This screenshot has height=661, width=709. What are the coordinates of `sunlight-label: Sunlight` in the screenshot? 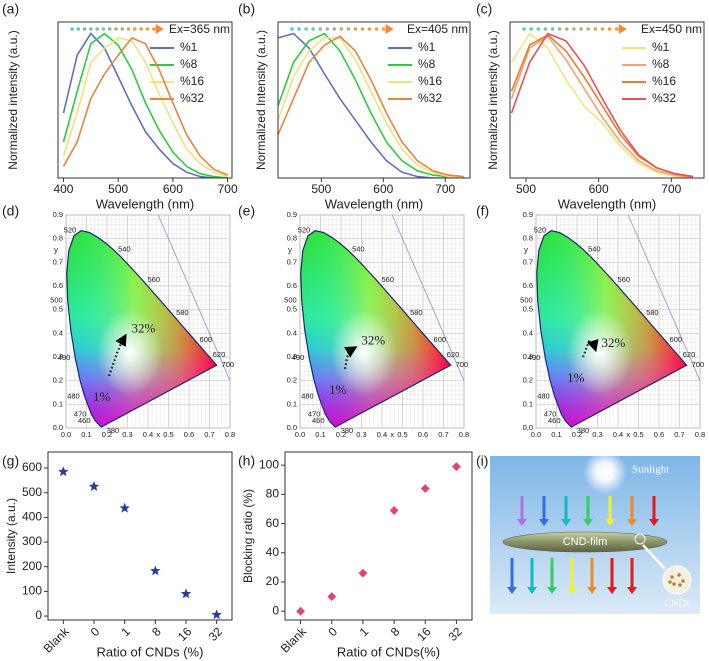 It's located at (650, 470).